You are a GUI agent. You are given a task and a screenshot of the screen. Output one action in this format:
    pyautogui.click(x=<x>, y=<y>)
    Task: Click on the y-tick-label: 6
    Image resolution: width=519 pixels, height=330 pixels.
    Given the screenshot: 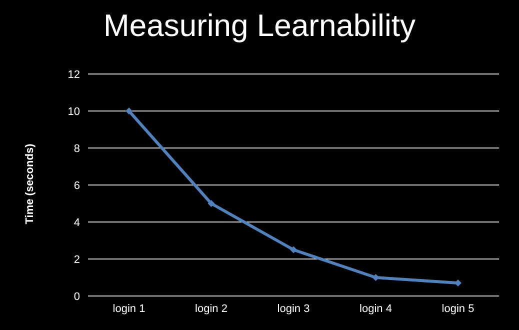 What is the action you would take?
    pyautogui.click(x=77, y=186)
    